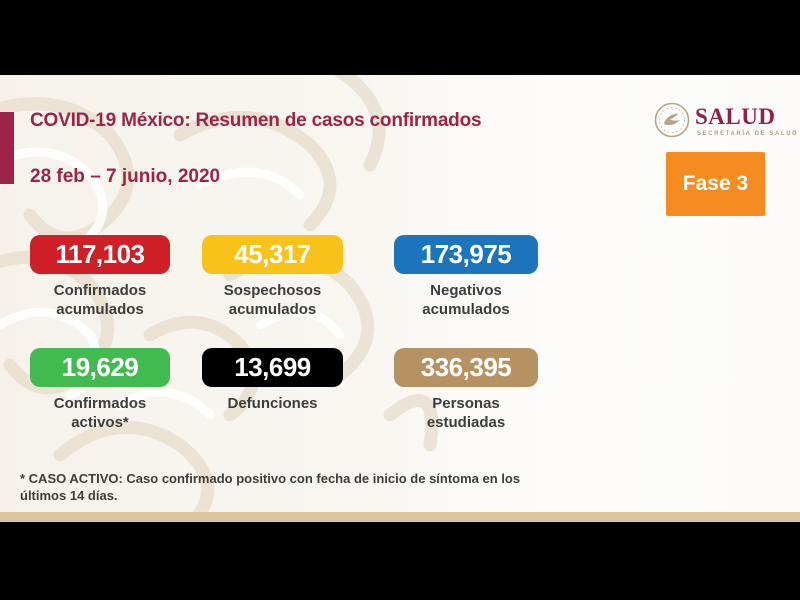 This screenshot has width=800, height=600. I want to click on stat-pill-confirmados-activos: 19,629, so click(100, 367).